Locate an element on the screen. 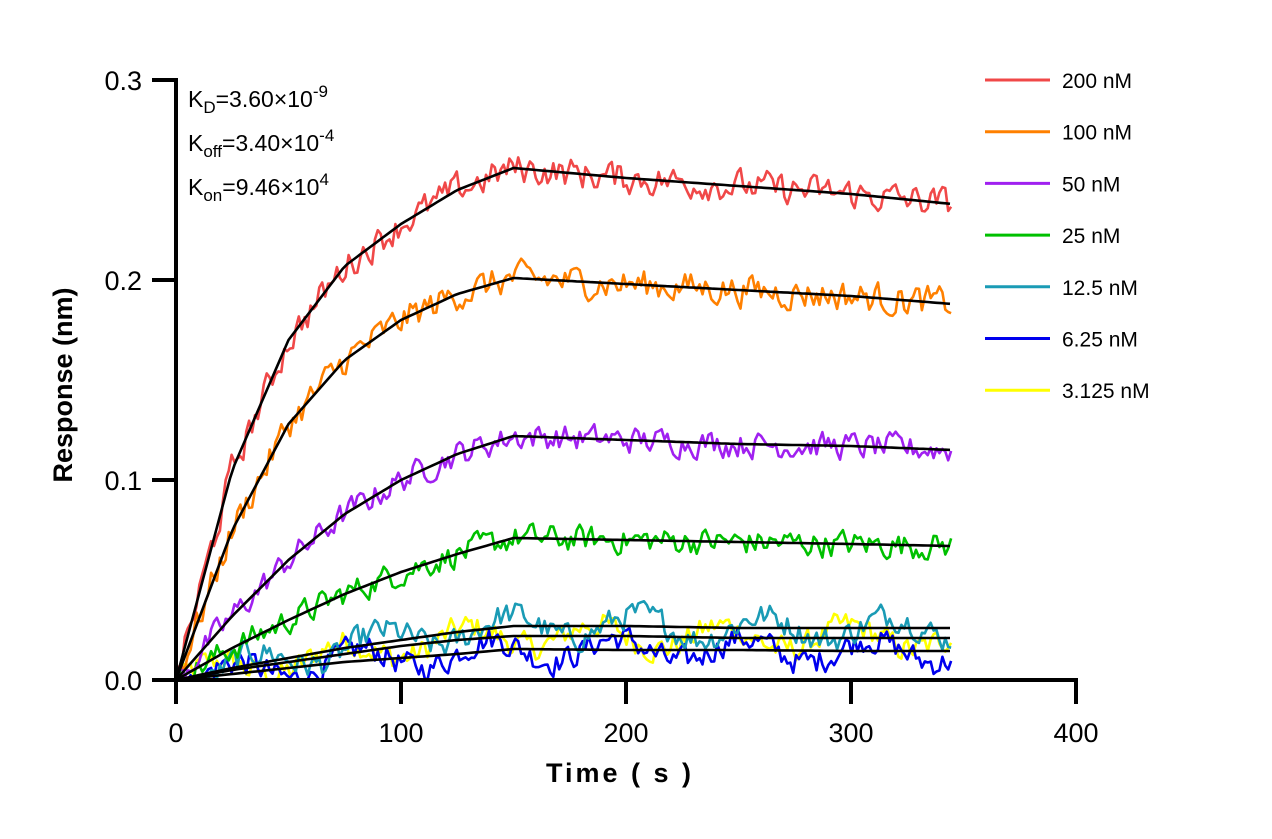 Image resolution: width=1272 pixels, height=839 pixels. y-tick-label: 0.0 is located at coordinates (123, 681).